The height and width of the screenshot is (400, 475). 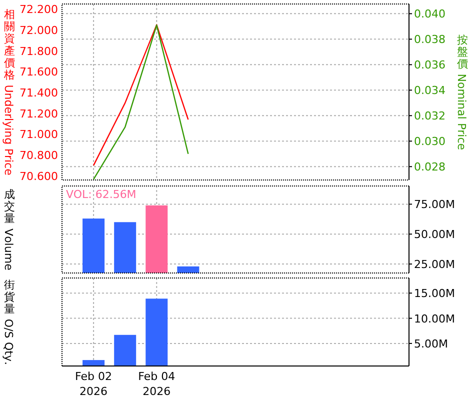 What do you see at coordinates (434, 265) in the screenshot?
I see `y2-tick-label: 25.00M` at bounding box center [434, 265].